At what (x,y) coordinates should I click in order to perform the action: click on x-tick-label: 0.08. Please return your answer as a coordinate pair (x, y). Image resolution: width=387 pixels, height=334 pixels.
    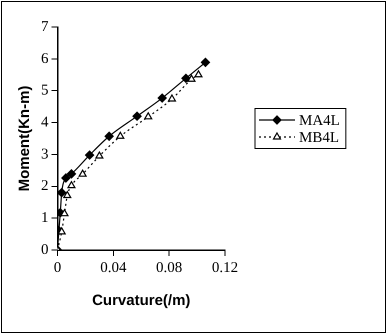
    Looking at the image, I should click on (169, 268).